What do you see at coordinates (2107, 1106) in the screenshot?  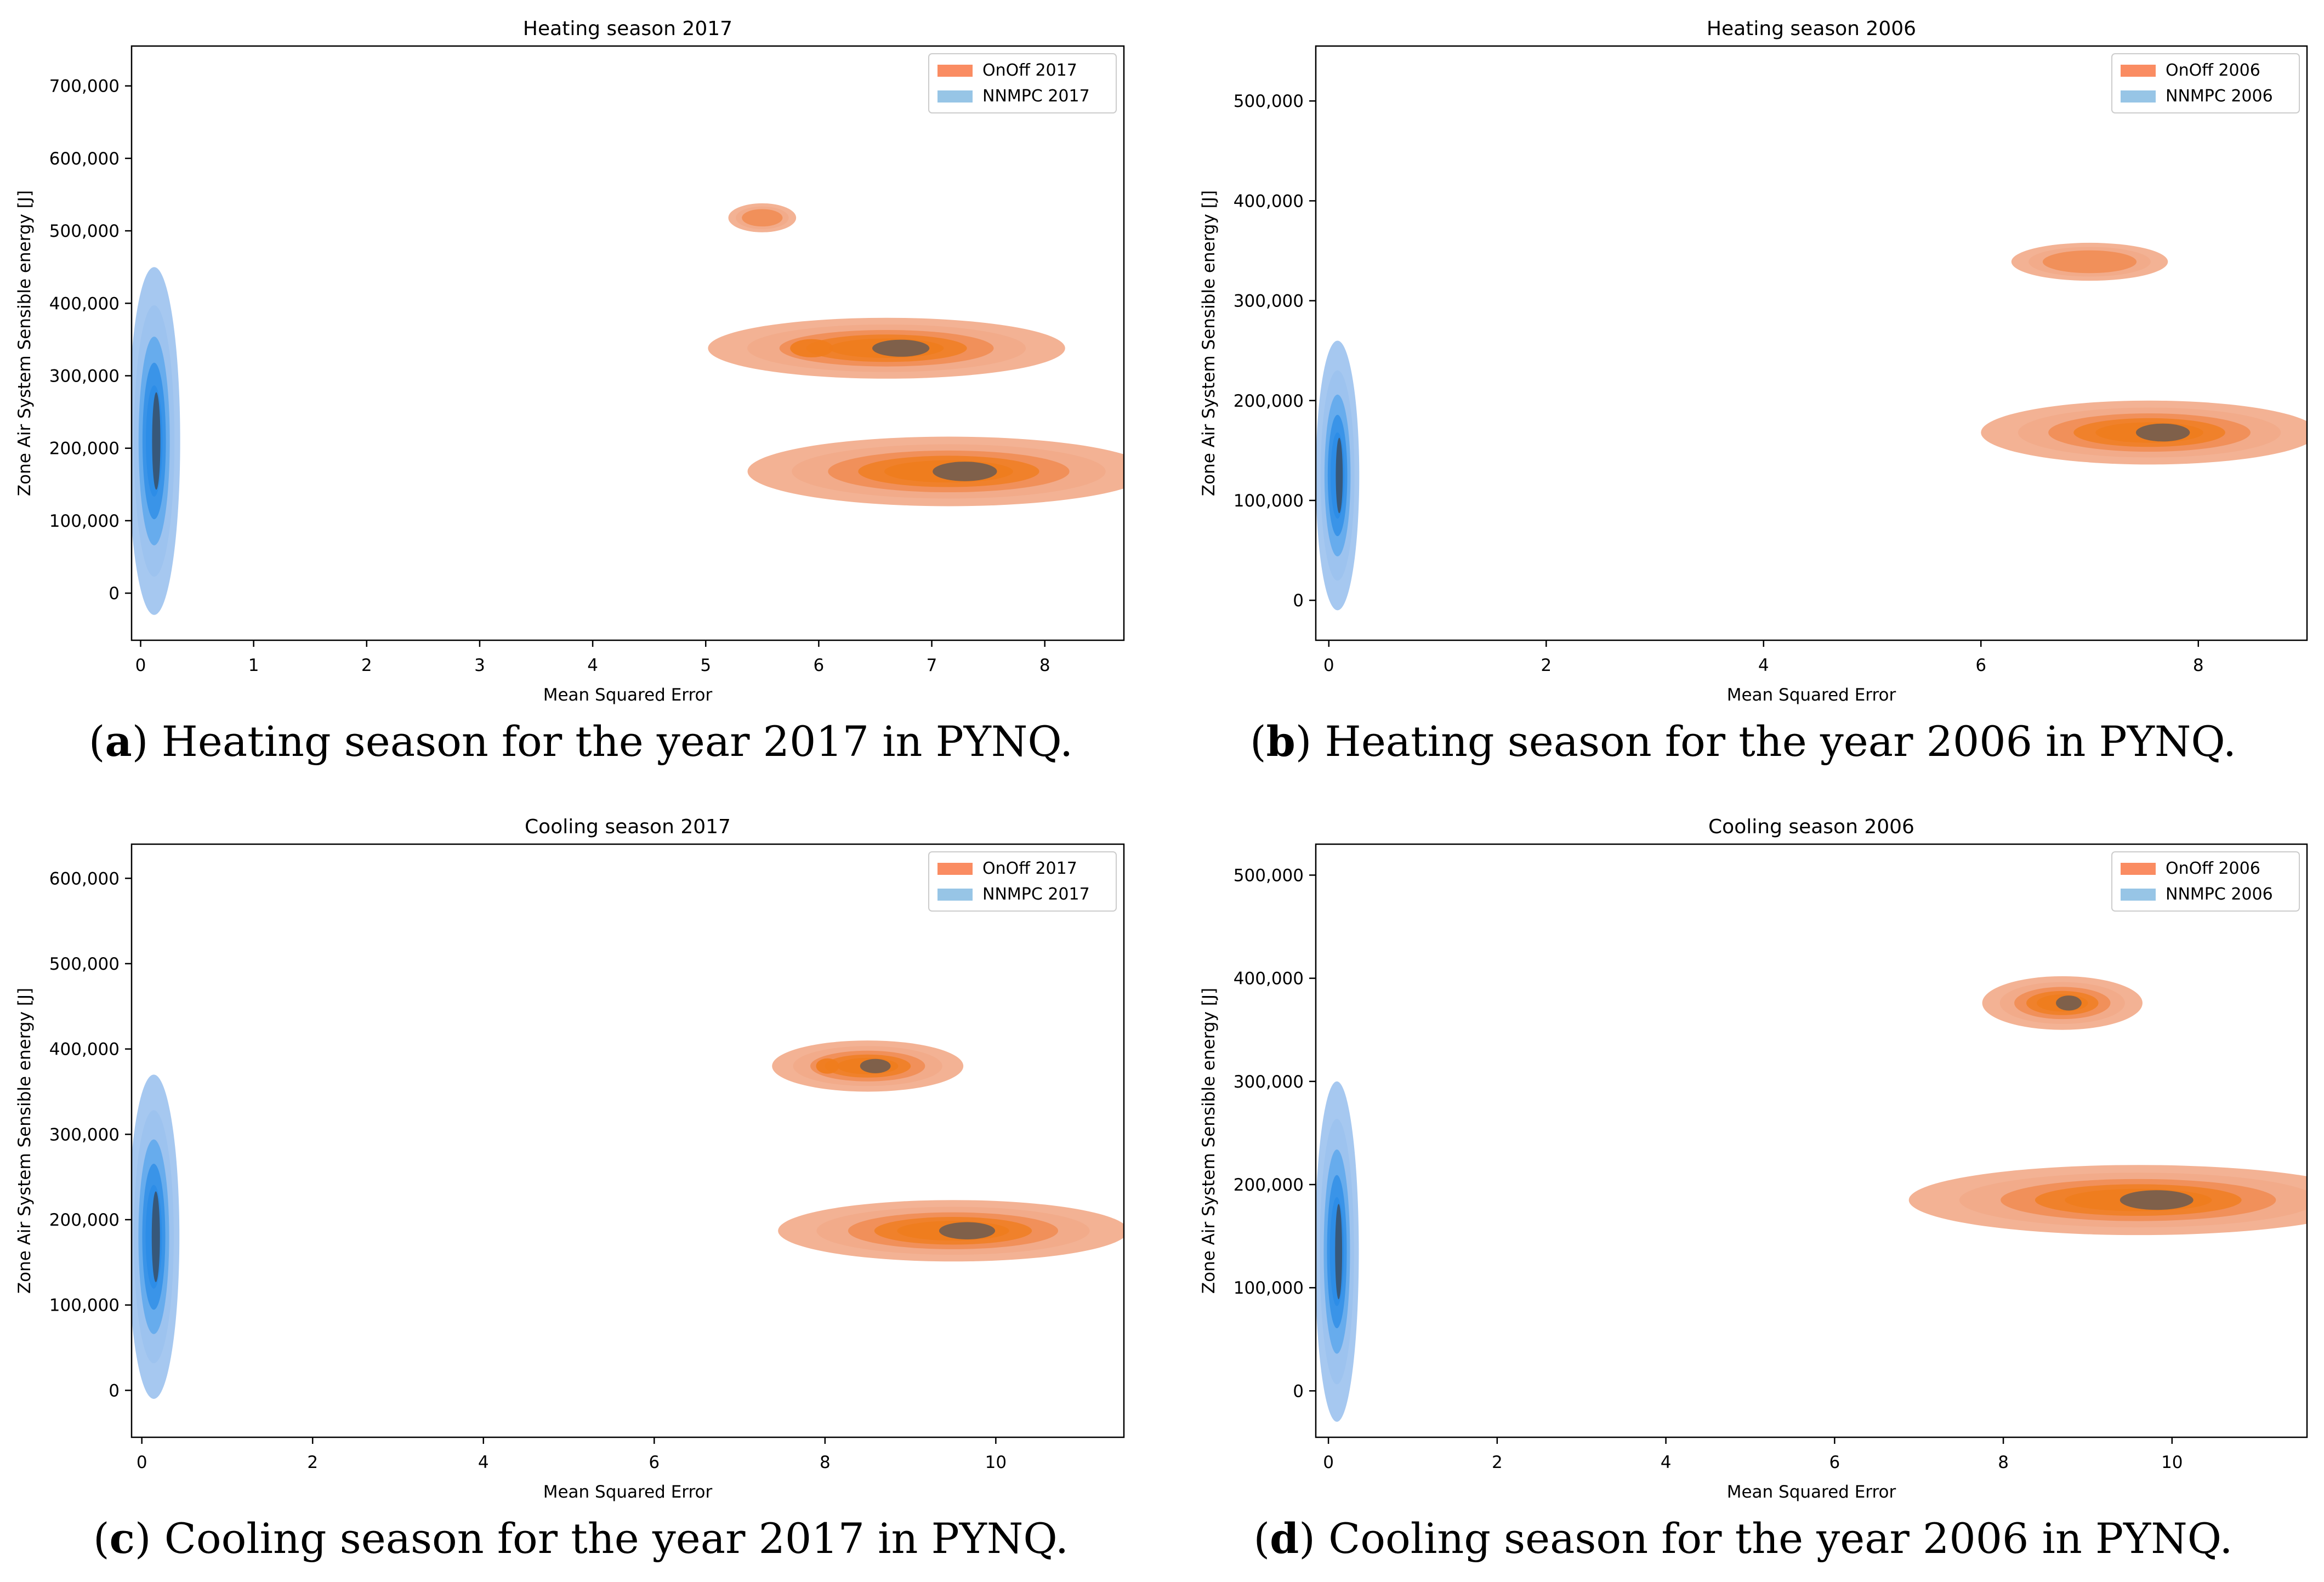 I see `series-onoff-2006` at bounding box center [2107, 1106].